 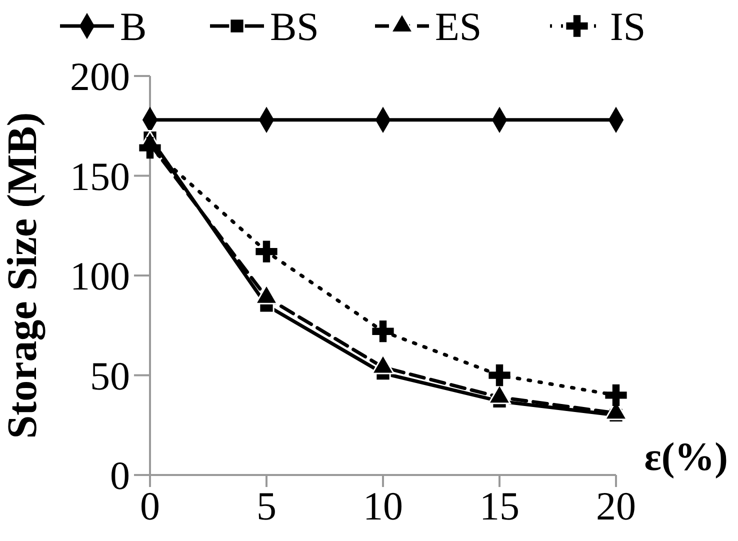 What do you see at coordinates (500, 505) in the screenshot?
I see `x-tick-label: 15` at bounding box center [500, 505].